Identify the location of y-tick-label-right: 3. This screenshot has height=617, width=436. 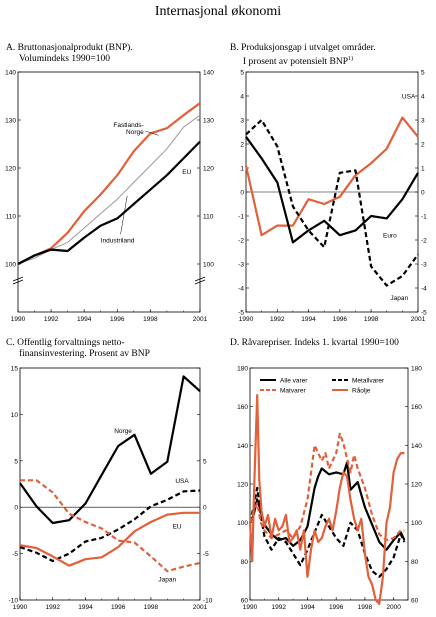
(423, 121).